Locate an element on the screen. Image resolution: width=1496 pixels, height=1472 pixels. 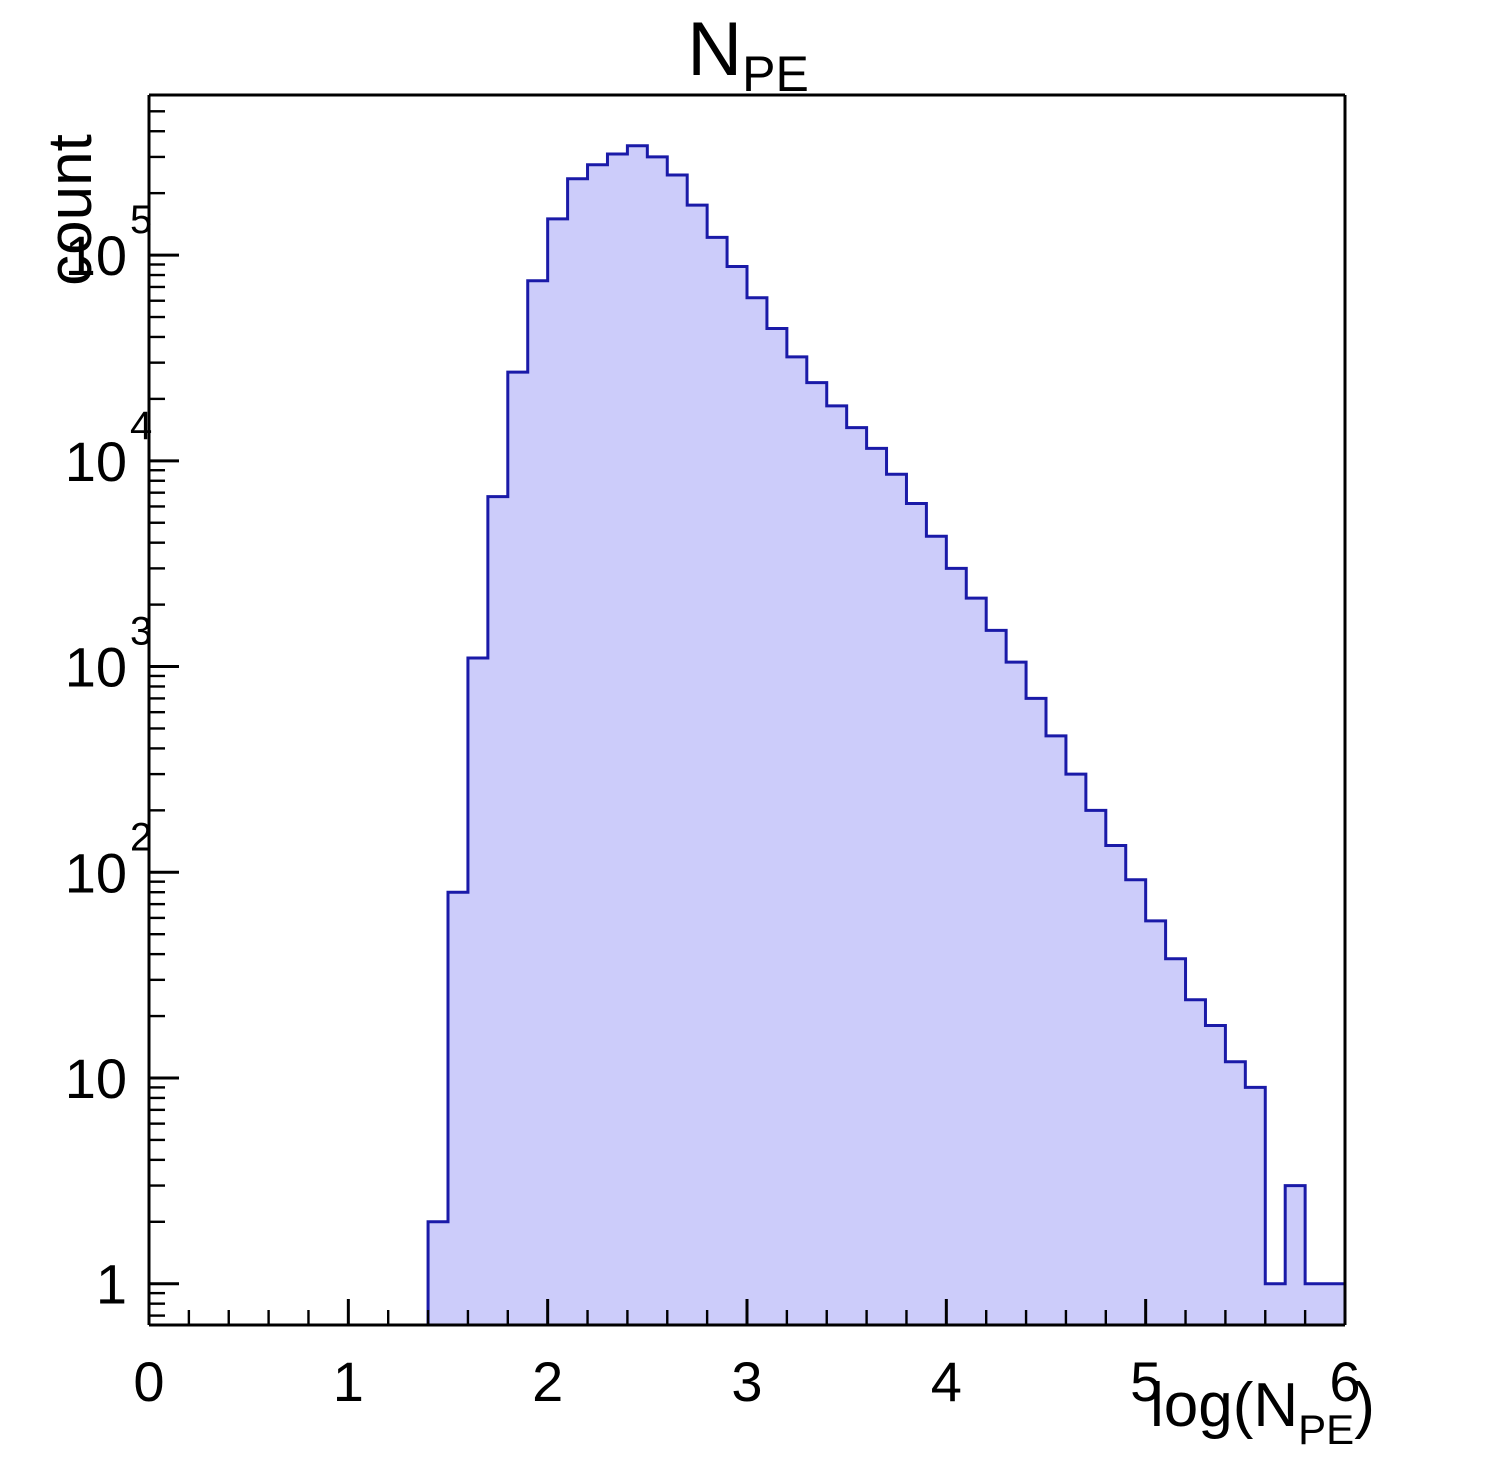
y-axis-title: count is located at coordinates (90, 210).